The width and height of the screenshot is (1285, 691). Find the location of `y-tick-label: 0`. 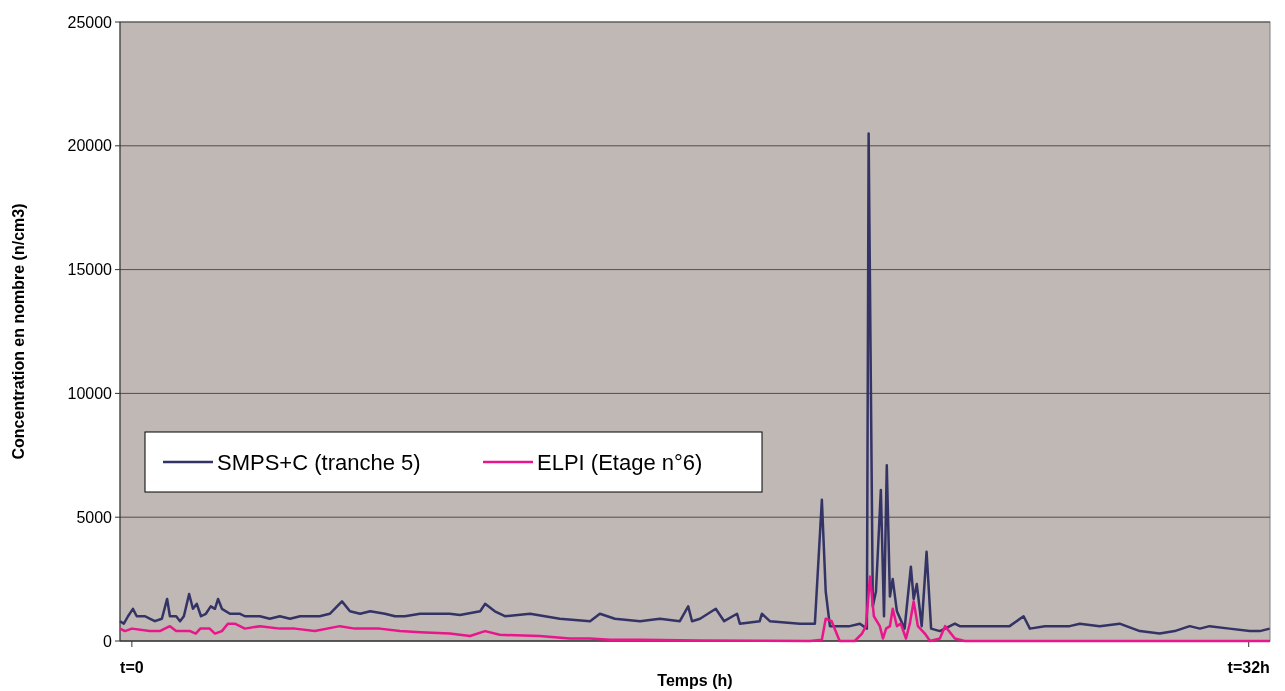

y-tick-label: 0 is located at coordinates (108, 641).